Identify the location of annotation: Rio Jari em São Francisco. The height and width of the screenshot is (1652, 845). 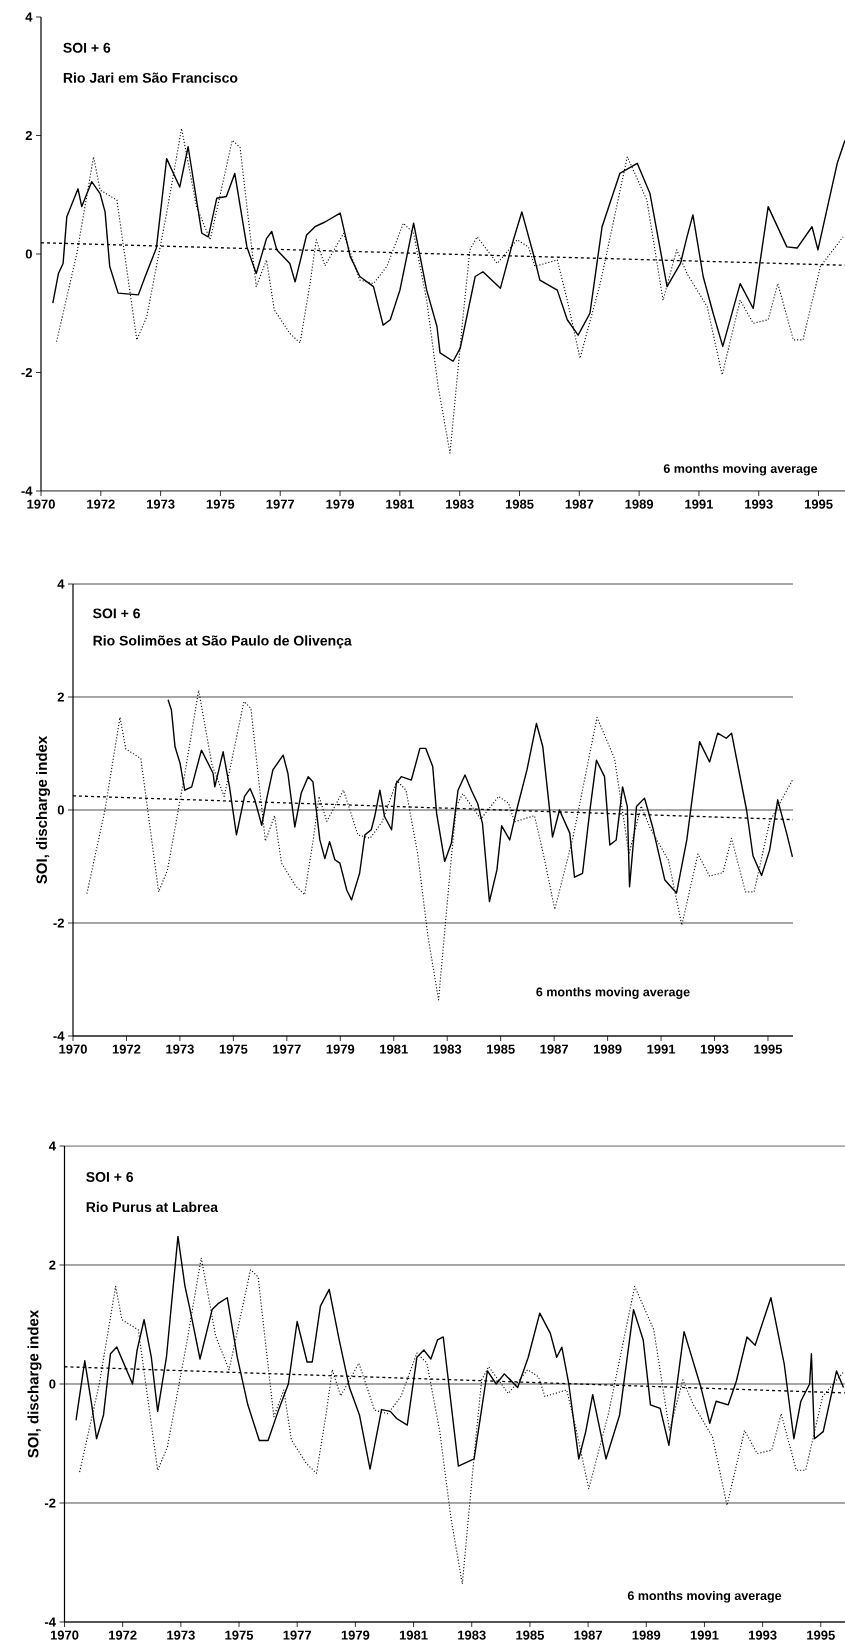
(150, 77).